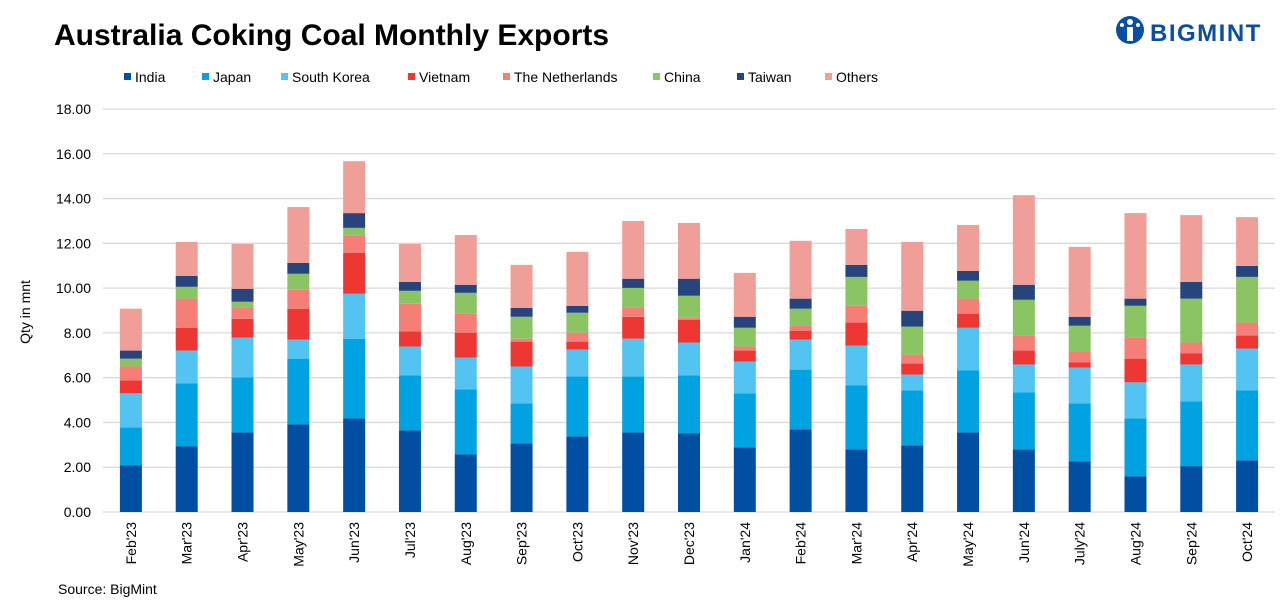 Image resolution: width=1284 pixels, height=616 pixels. I want to click on y-tick-label: 10.00, so click(73, 288).